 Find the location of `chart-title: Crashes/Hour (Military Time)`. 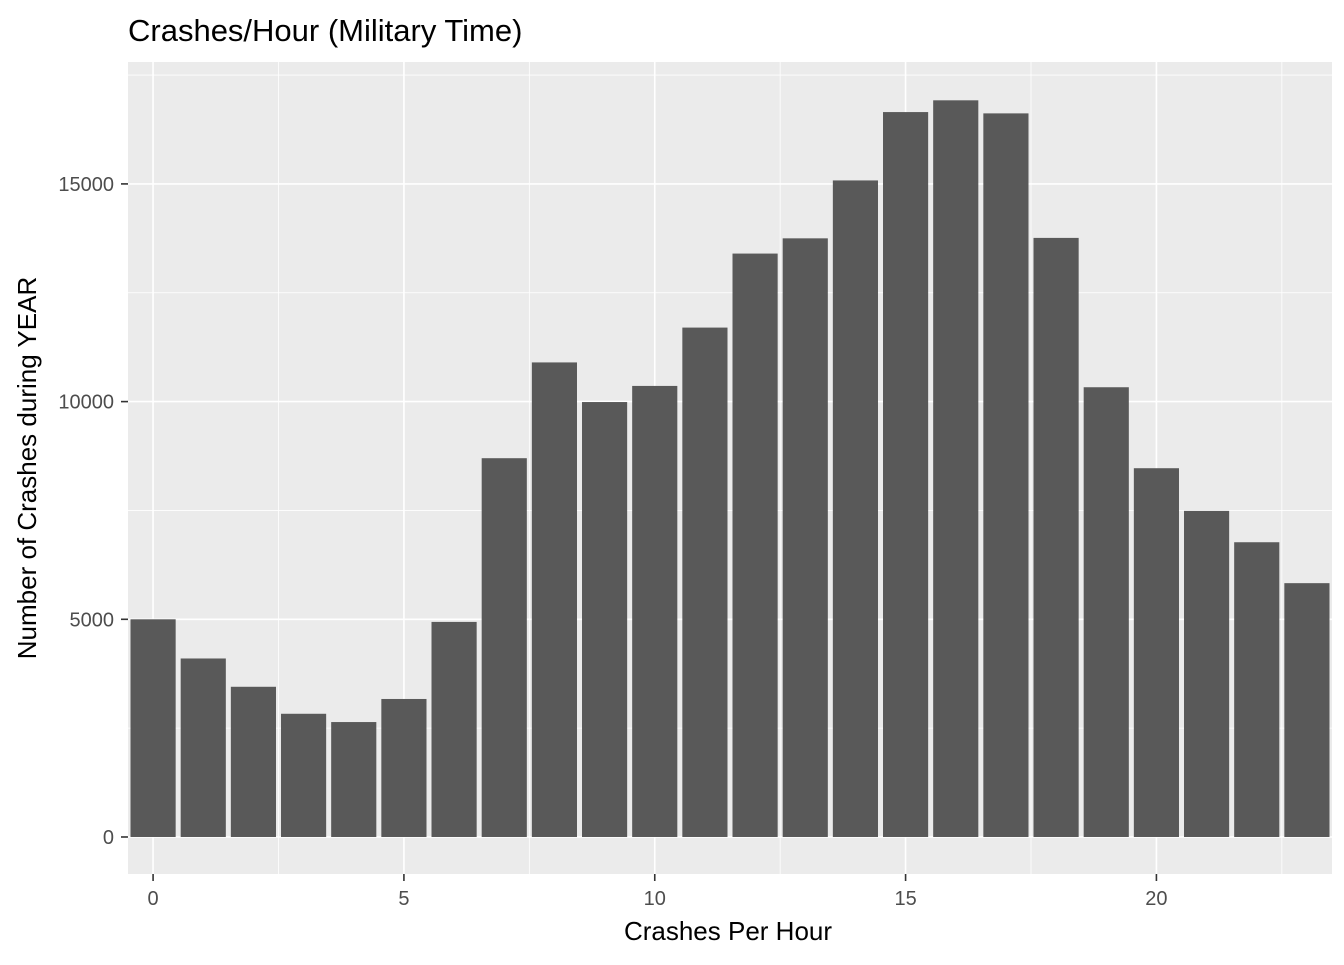

chart-title: Crashes/Hour (Military Time) is located at coordinates (325, 30).